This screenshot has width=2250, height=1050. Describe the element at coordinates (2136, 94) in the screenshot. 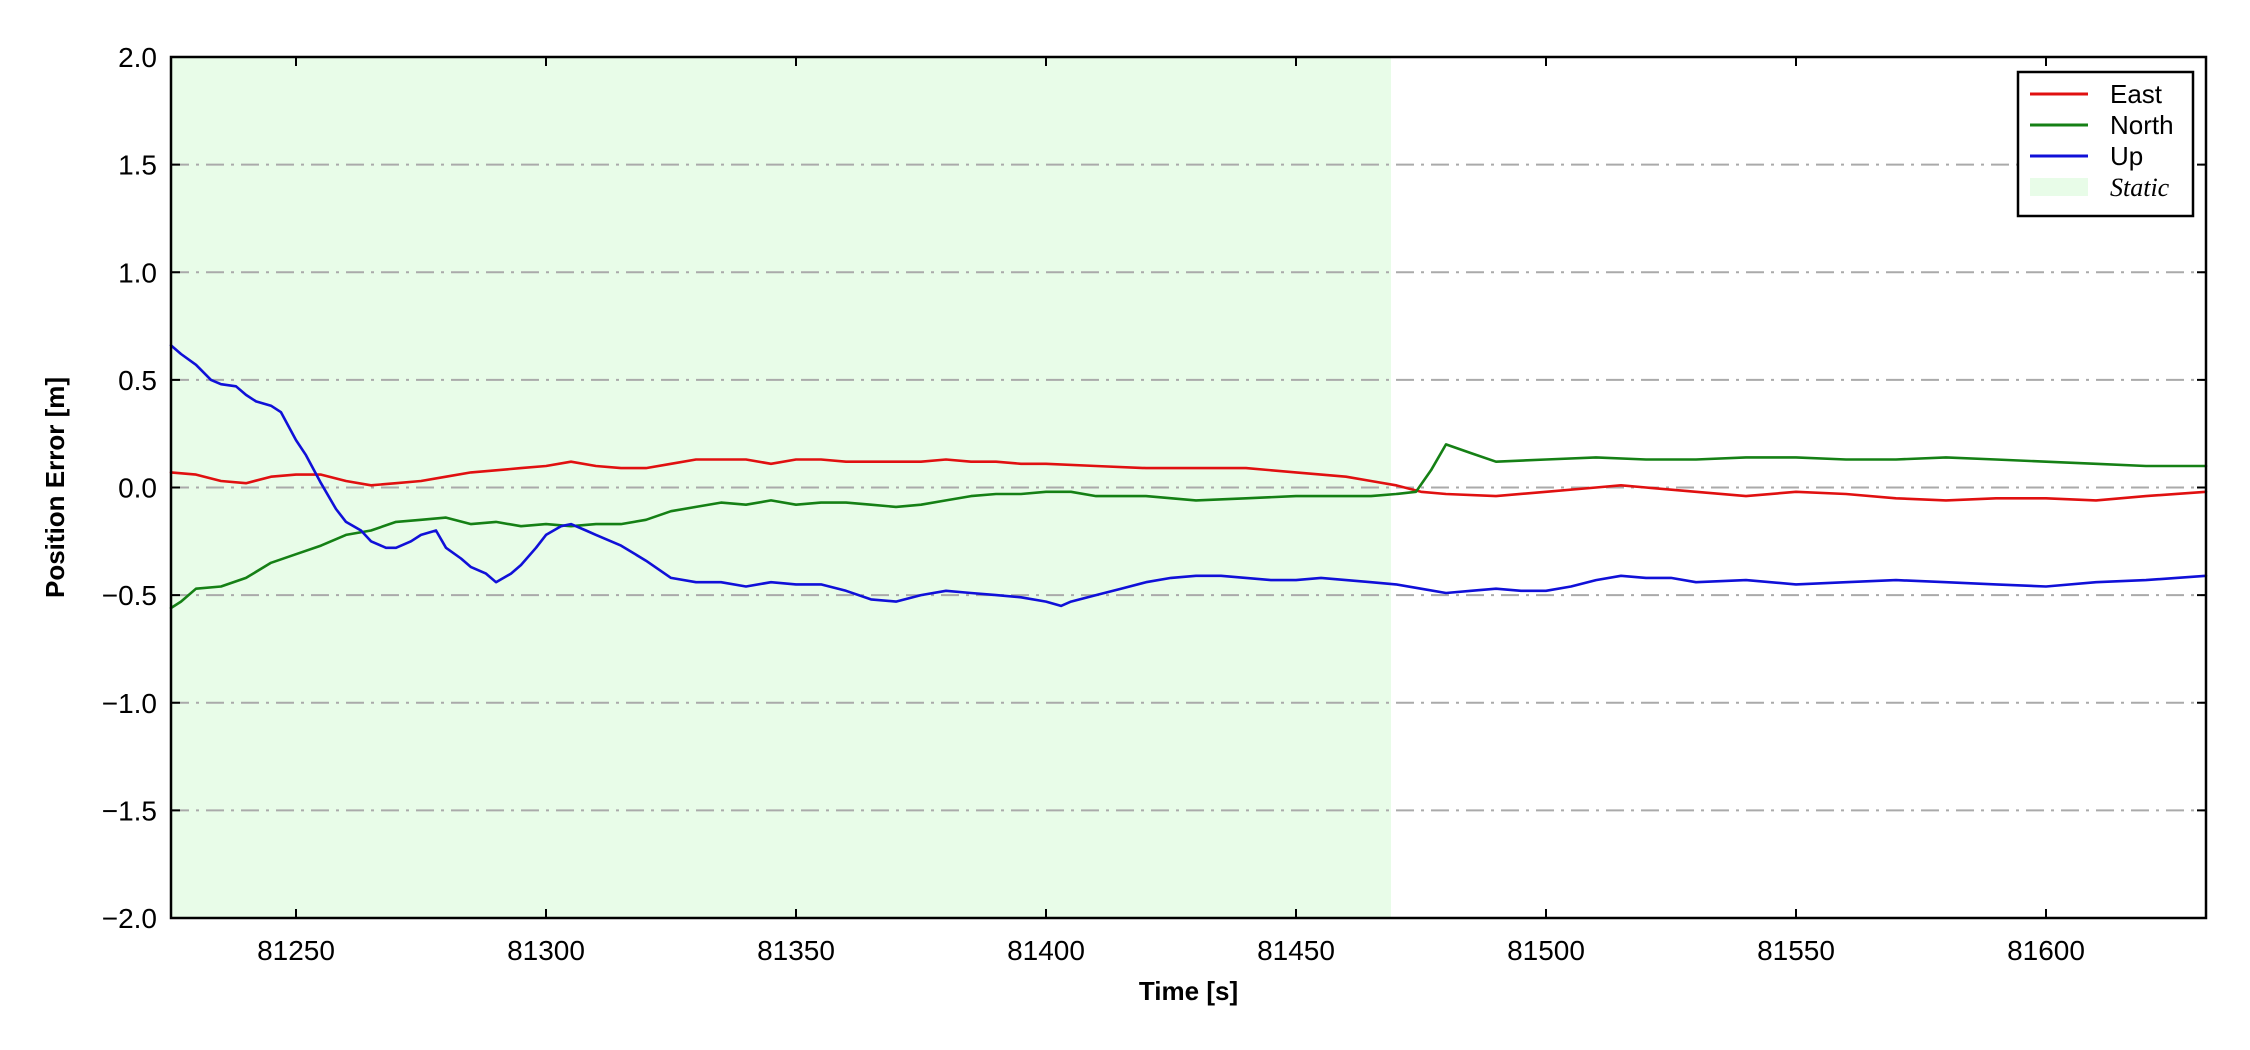

I see `legend-label-east: East` at that location.